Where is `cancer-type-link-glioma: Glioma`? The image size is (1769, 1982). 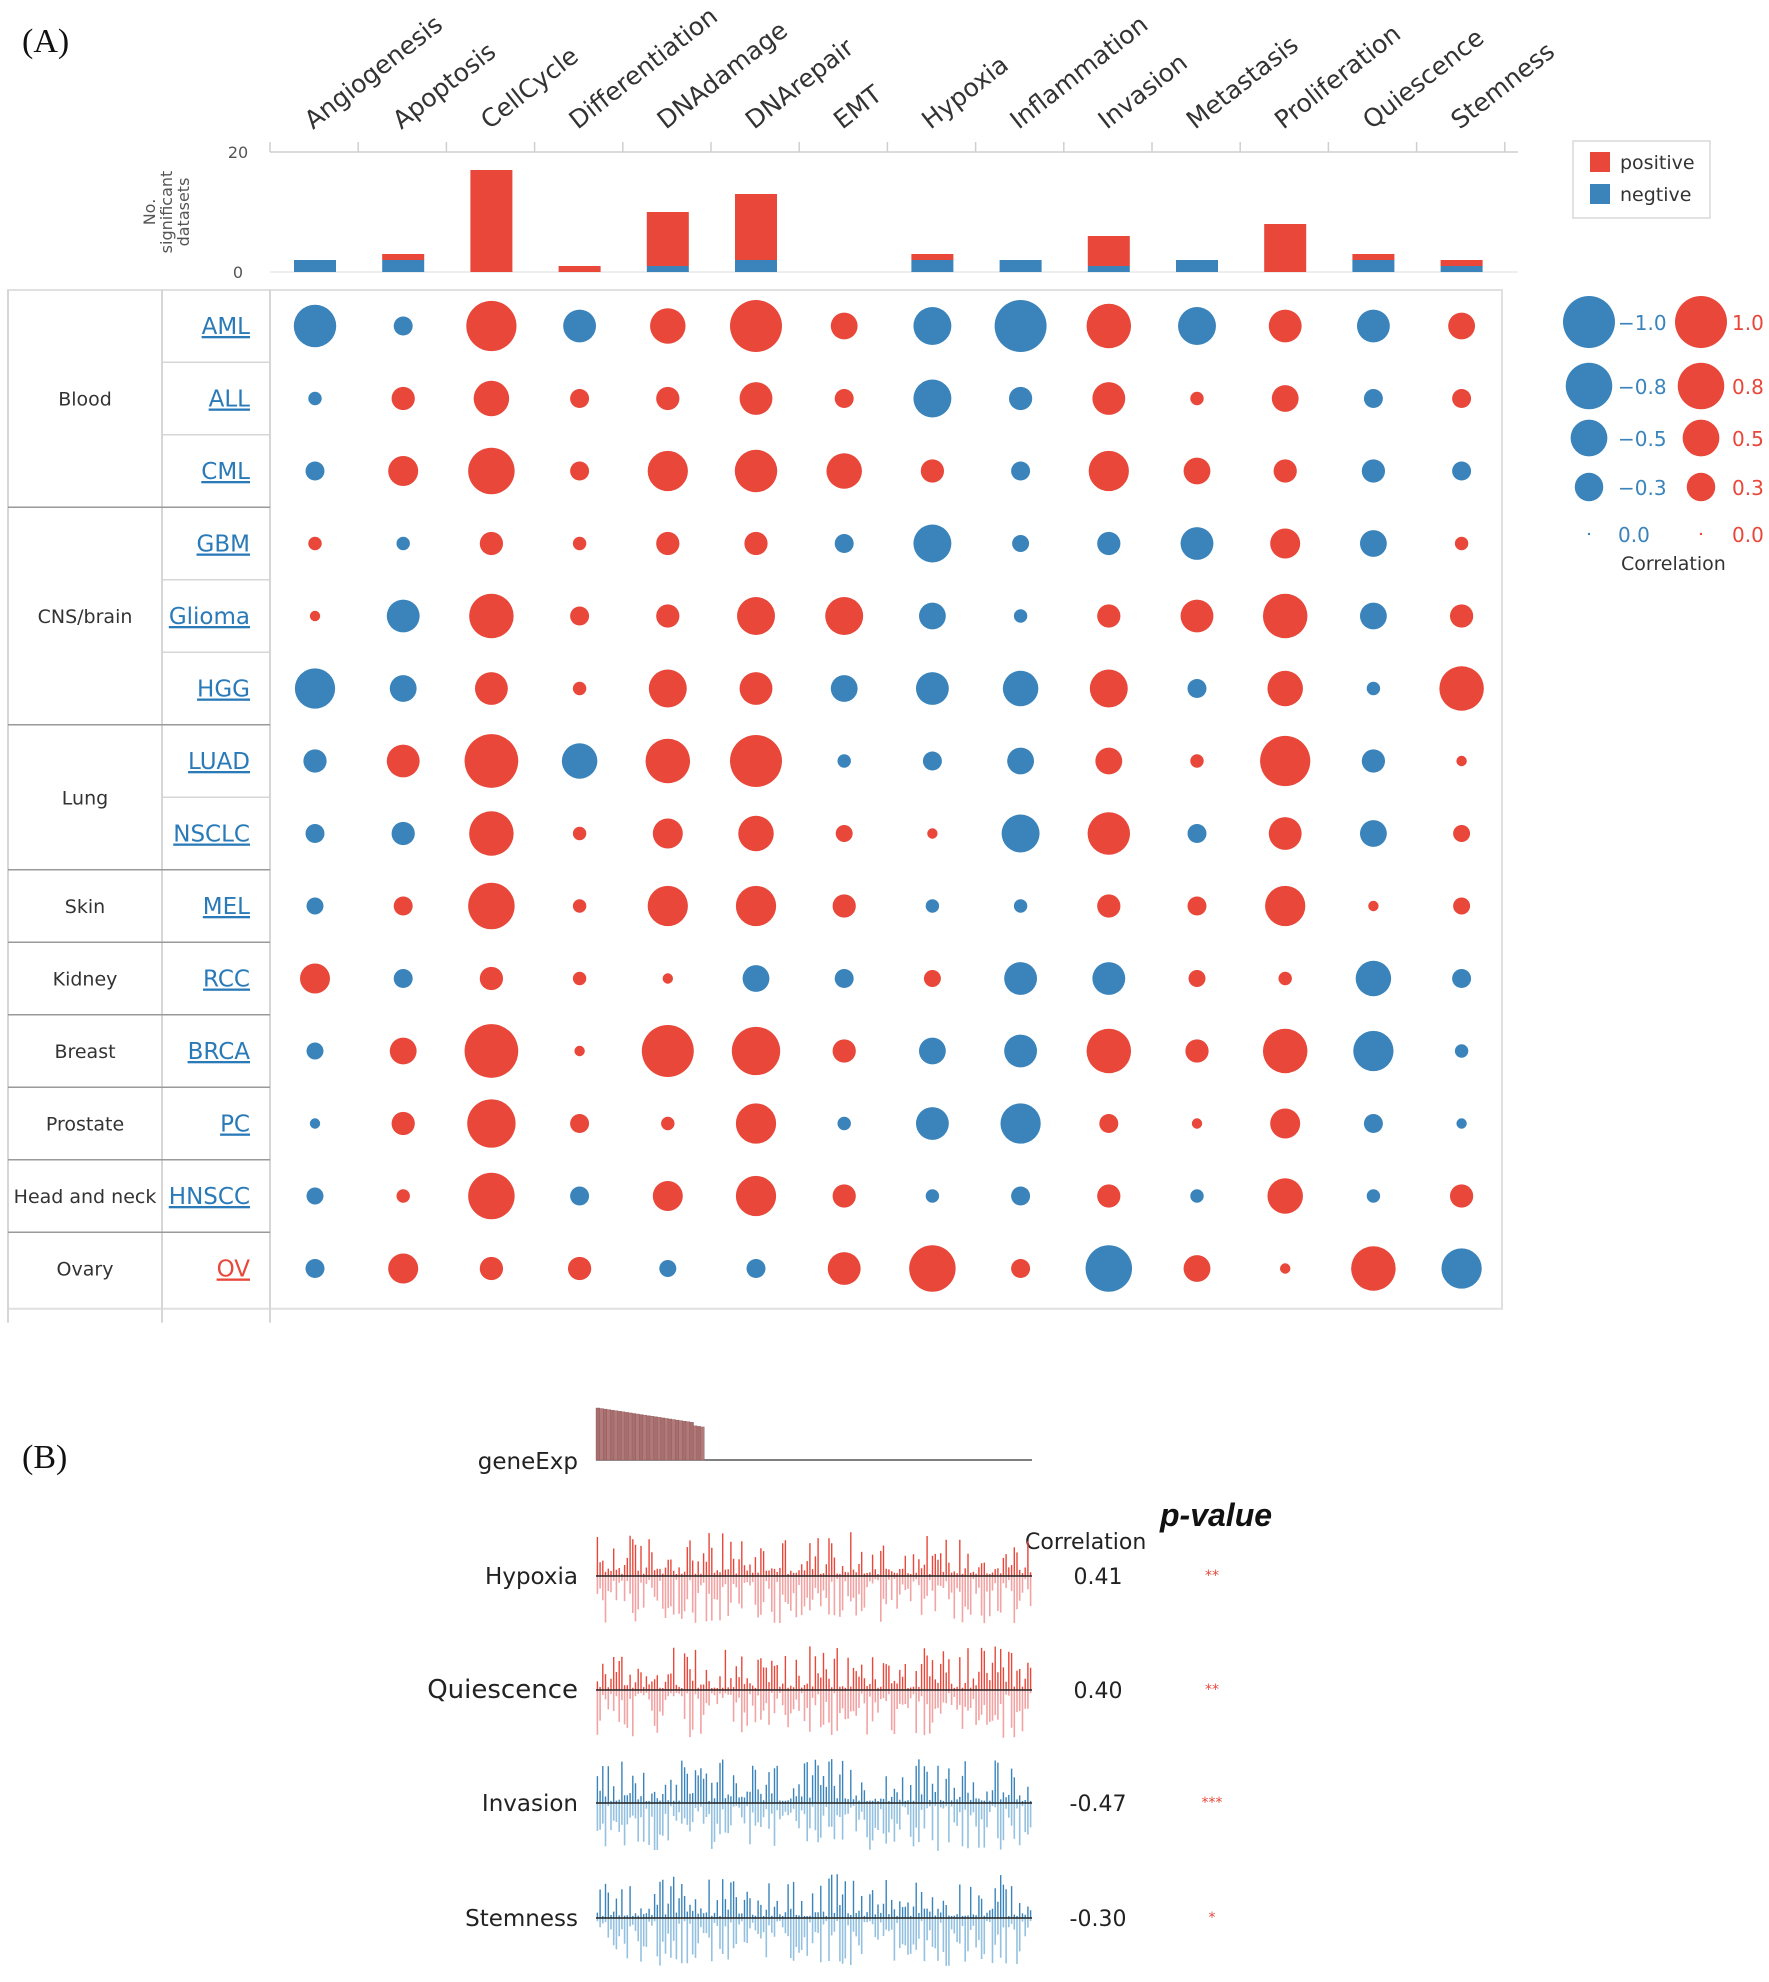
cancer-type-link-glioma: Glioma is located at coordinates (209, 617).